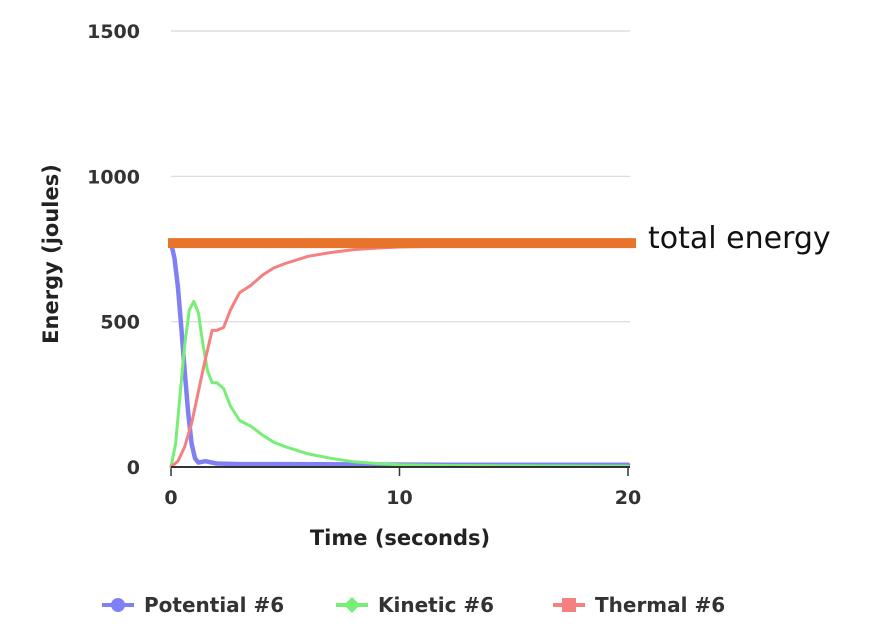 Image resolution: width=877 pixels, height=638 pixels. Describe the element at coordinates (120, 323) in the screenshot. I see `y-tick-label: 500` at that location.